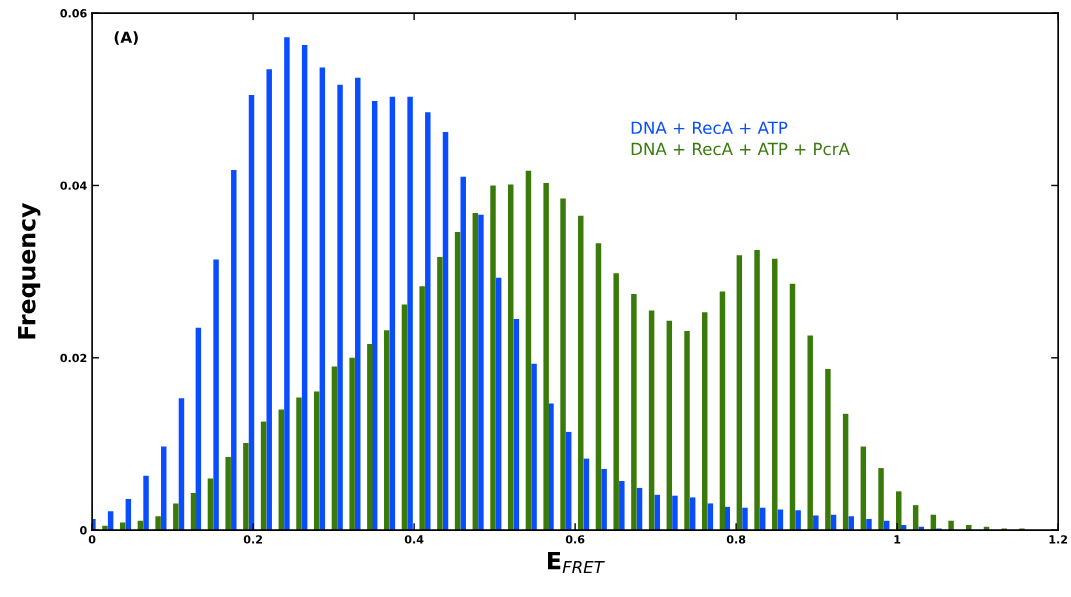 The width and height of the screenshot is (1071, 597). What do you see at coordinates (83, 530) in the screenshot?
I see `y-tick-label: 0` at bounding box center [83, 530].